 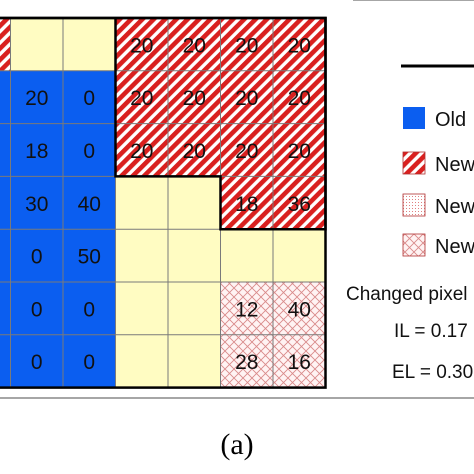 What do you see at coordinates (432, 372) in the screenshot?
I see `el-value-label: EL = 0.30` at bounding box center [432, 372].